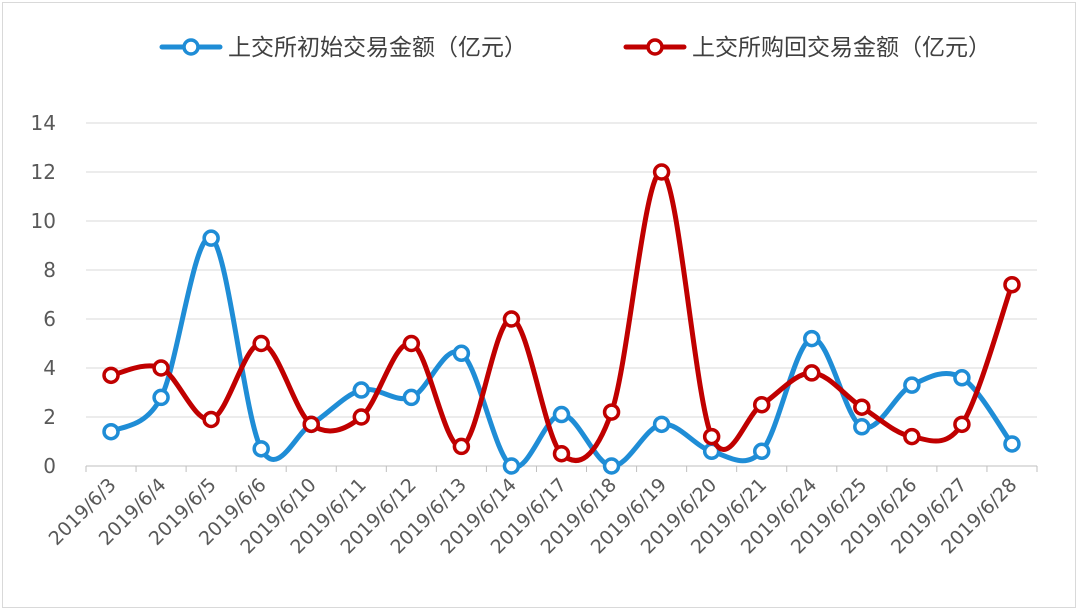 This screenshot has width=1080, height=612. What do you see at coordinates (49, 417) in the screenshot?
I see `y-tick-label: 2` at bounding box center [49, 417].